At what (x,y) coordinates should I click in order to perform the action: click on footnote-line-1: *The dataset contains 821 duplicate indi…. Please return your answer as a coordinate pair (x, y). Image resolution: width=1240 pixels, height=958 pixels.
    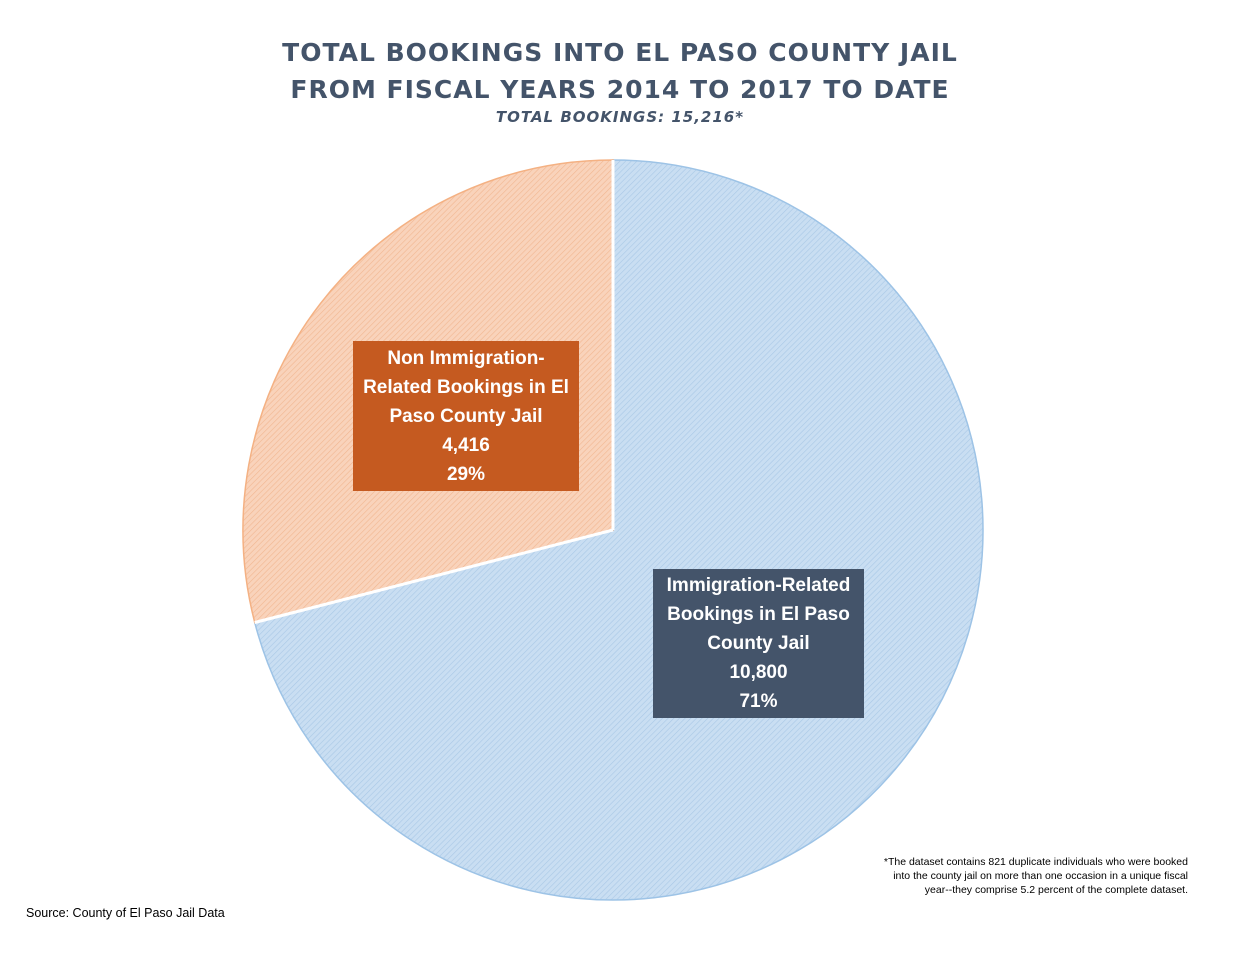
    Looking at the image, I should click on (1035, 862).